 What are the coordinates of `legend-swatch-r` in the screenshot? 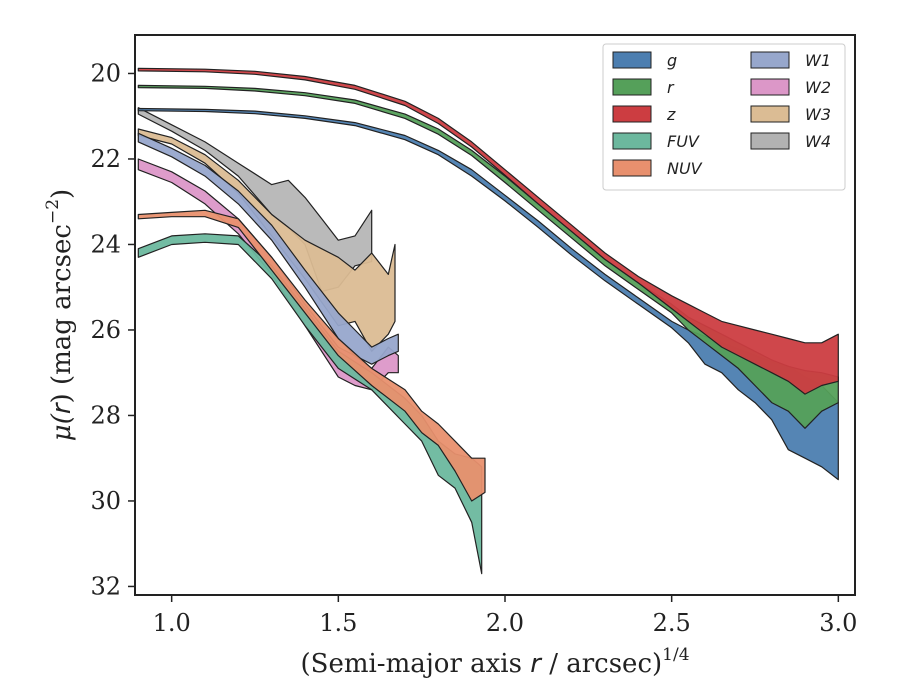 It's located at (632, 87).